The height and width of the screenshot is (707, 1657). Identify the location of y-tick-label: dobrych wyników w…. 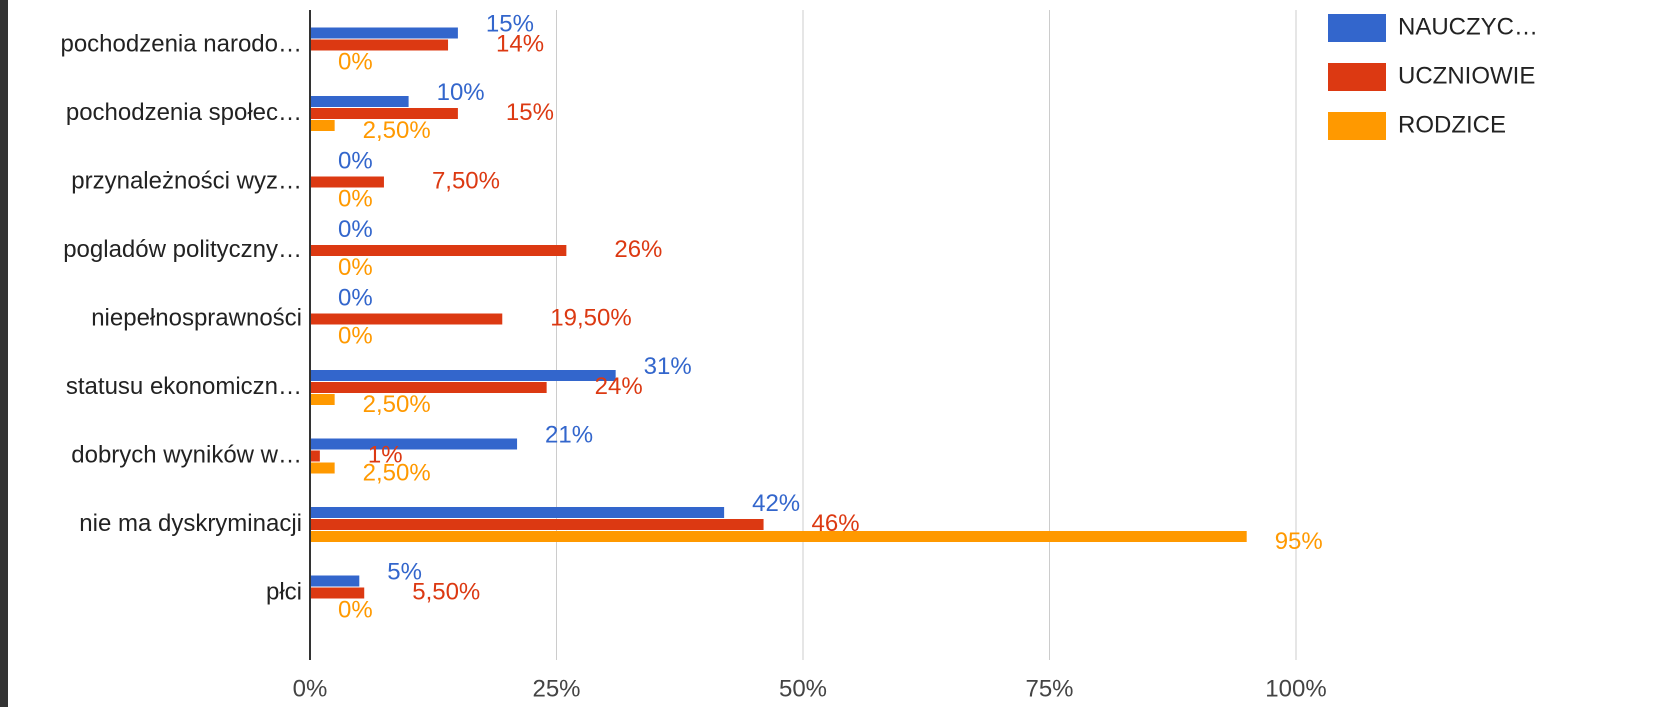
(186, 454).